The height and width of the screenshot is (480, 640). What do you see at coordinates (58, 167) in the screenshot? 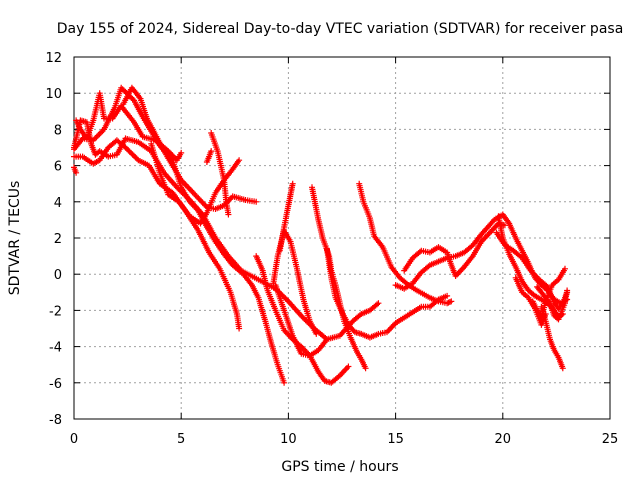
I see `y-tick-label: 6` at bounding box center [58, 167].